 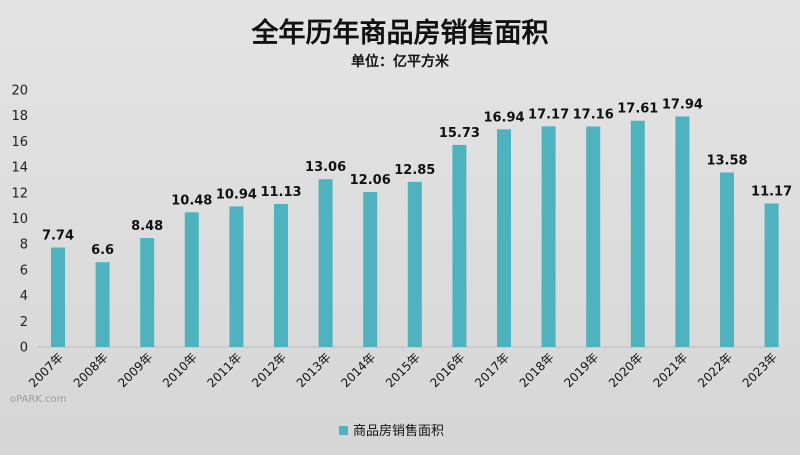 What do you see at coordinates (280, 192) in the screenshot?
I see `data-label: 11.13` at bounding box center [280, 192].